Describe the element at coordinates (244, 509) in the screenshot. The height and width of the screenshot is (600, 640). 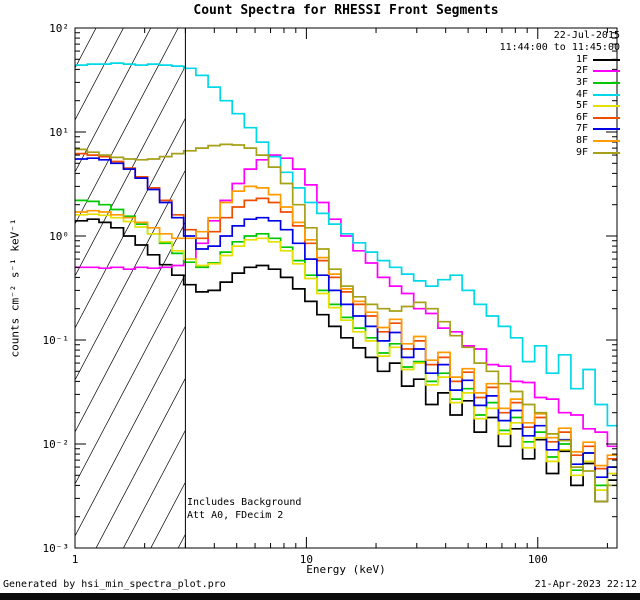
I see `plot-annotations: Includes Background Att A0, FDecim 2` at that location.